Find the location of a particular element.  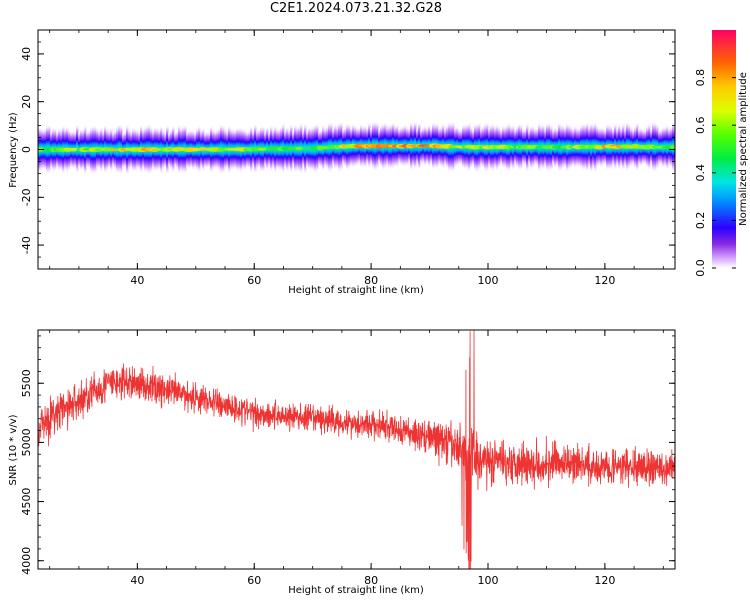

y-tick-label: 40 is located at coordinates (26, 54).